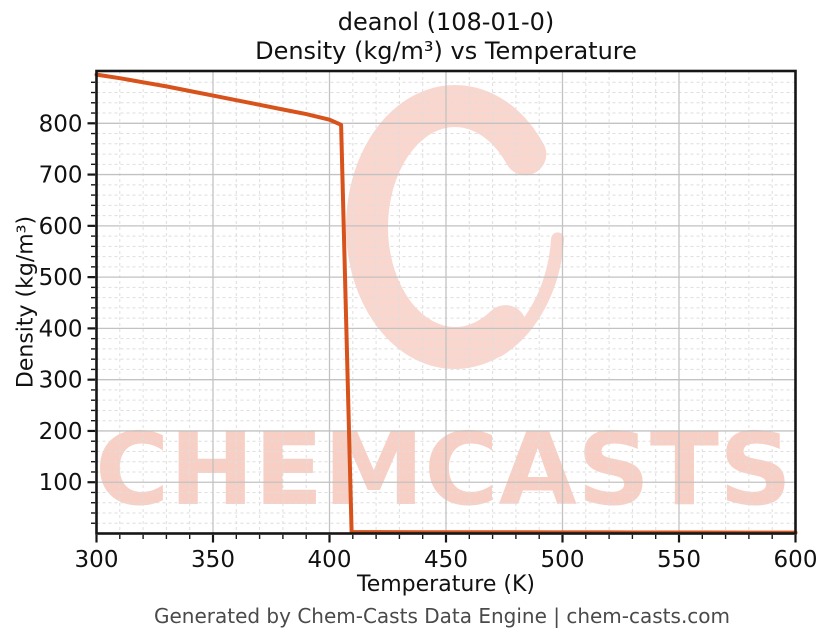  I want to click on x-tick-label: 350, so click(213, 560).